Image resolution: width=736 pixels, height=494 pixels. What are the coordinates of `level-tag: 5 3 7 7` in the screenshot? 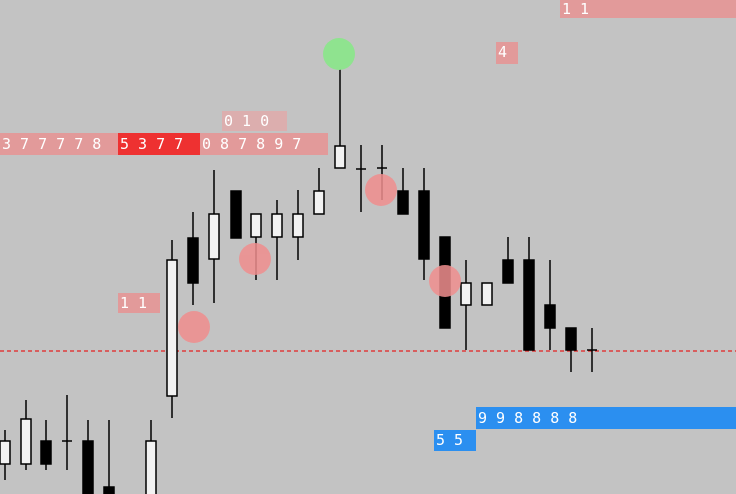 It's located at (159, 144).